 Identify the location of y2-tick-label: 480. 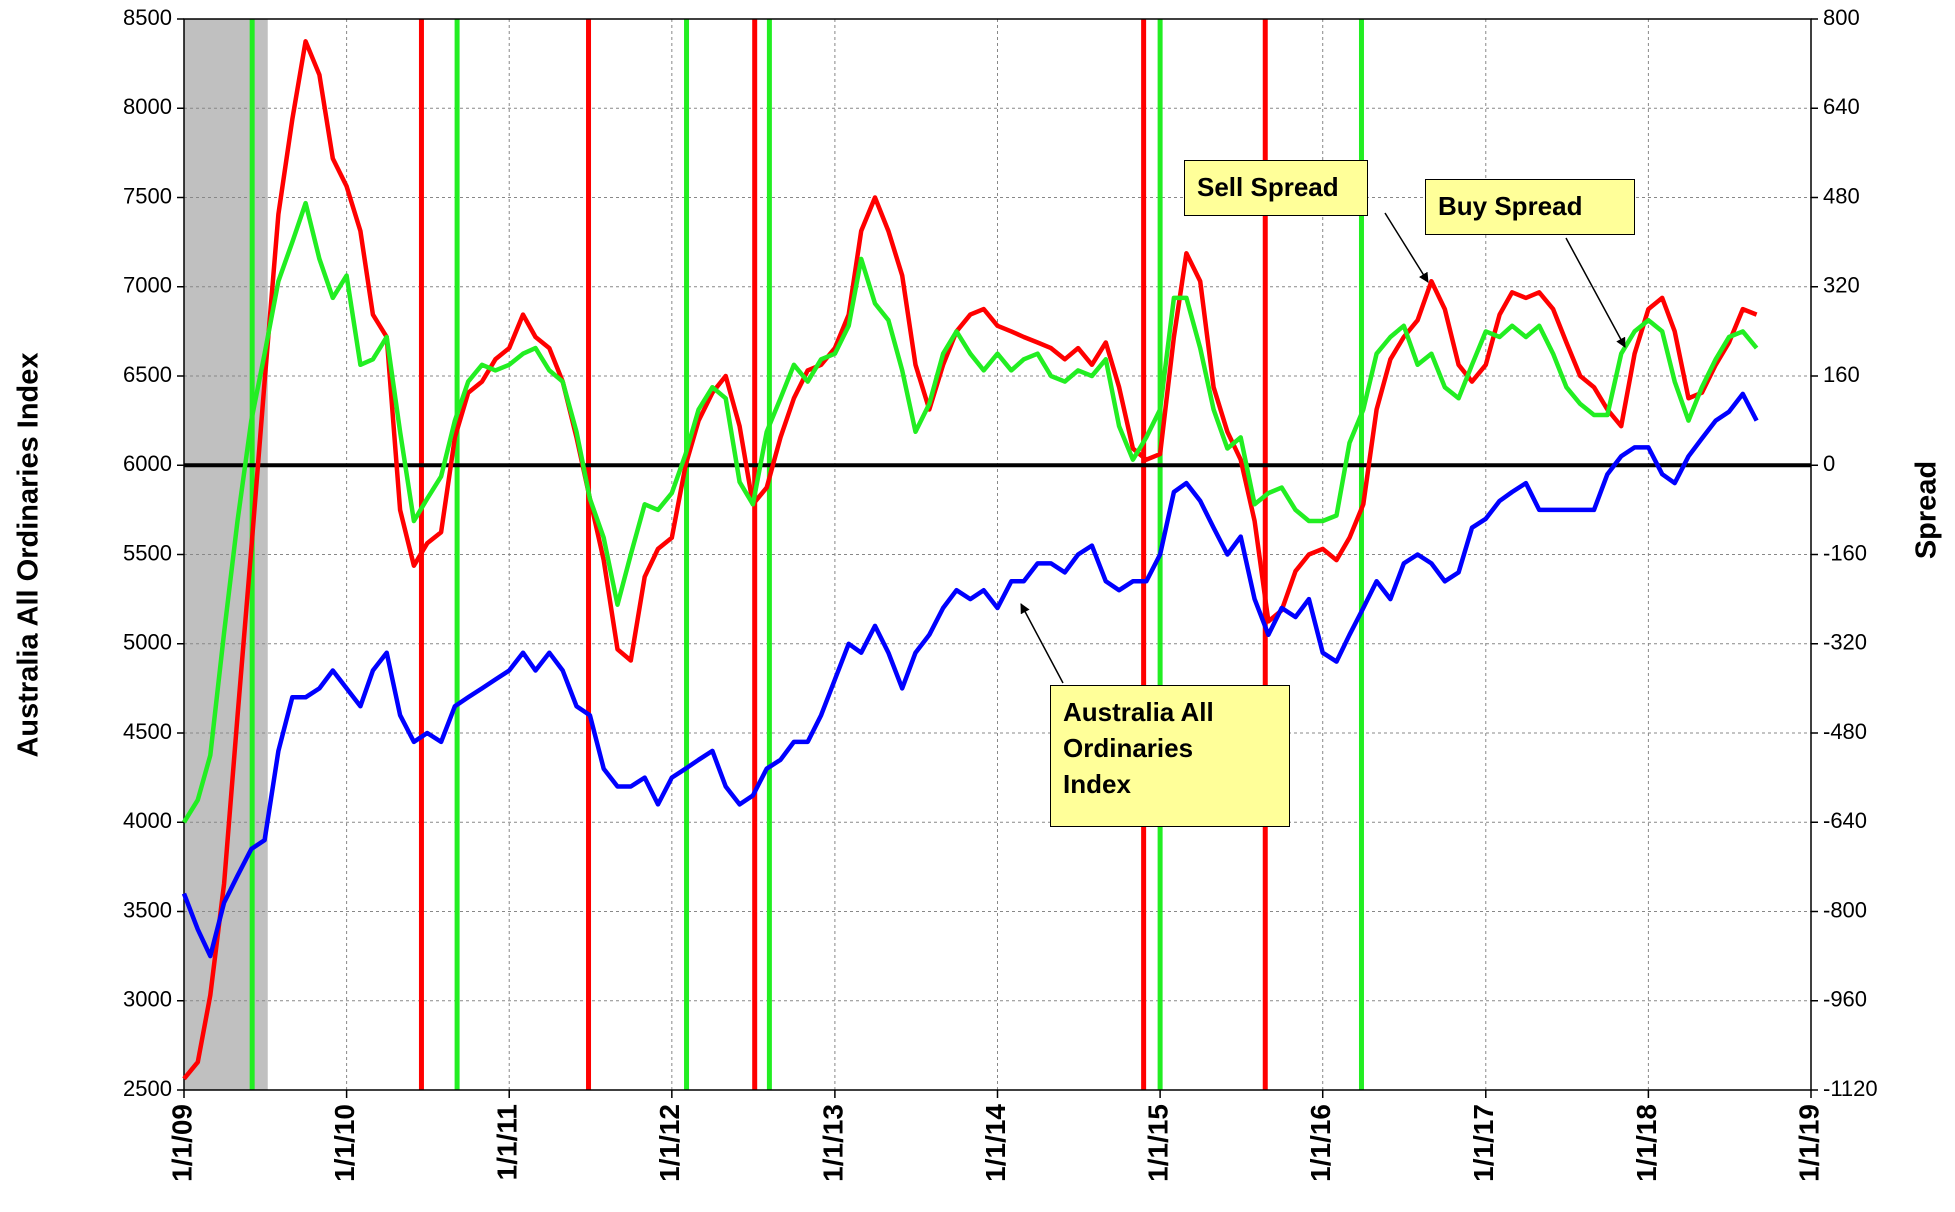
(1841, 195).